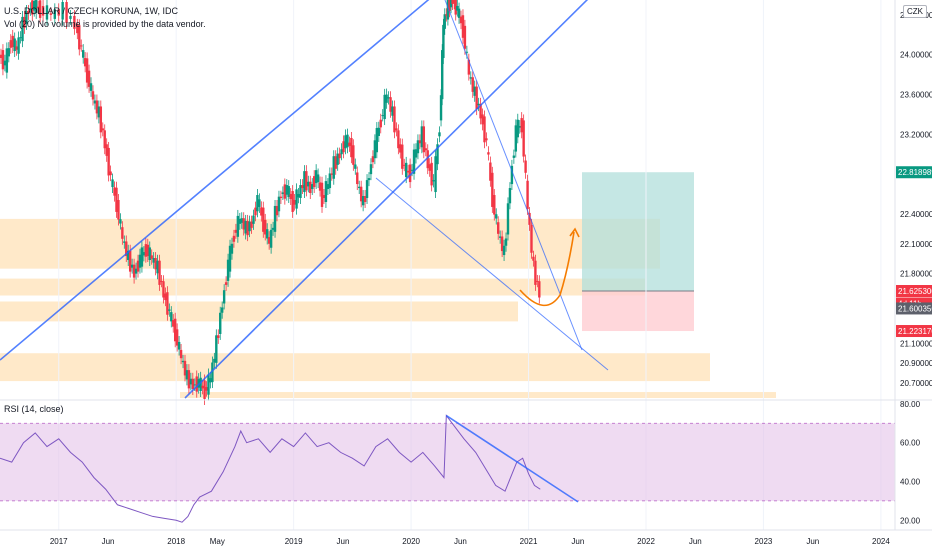 Image resolution: width=932 pixels, height=550 pixels. Describe the element at coordinates (916, 343) in the screenshot. I see `price-tick-label: 21.100000` at that location.